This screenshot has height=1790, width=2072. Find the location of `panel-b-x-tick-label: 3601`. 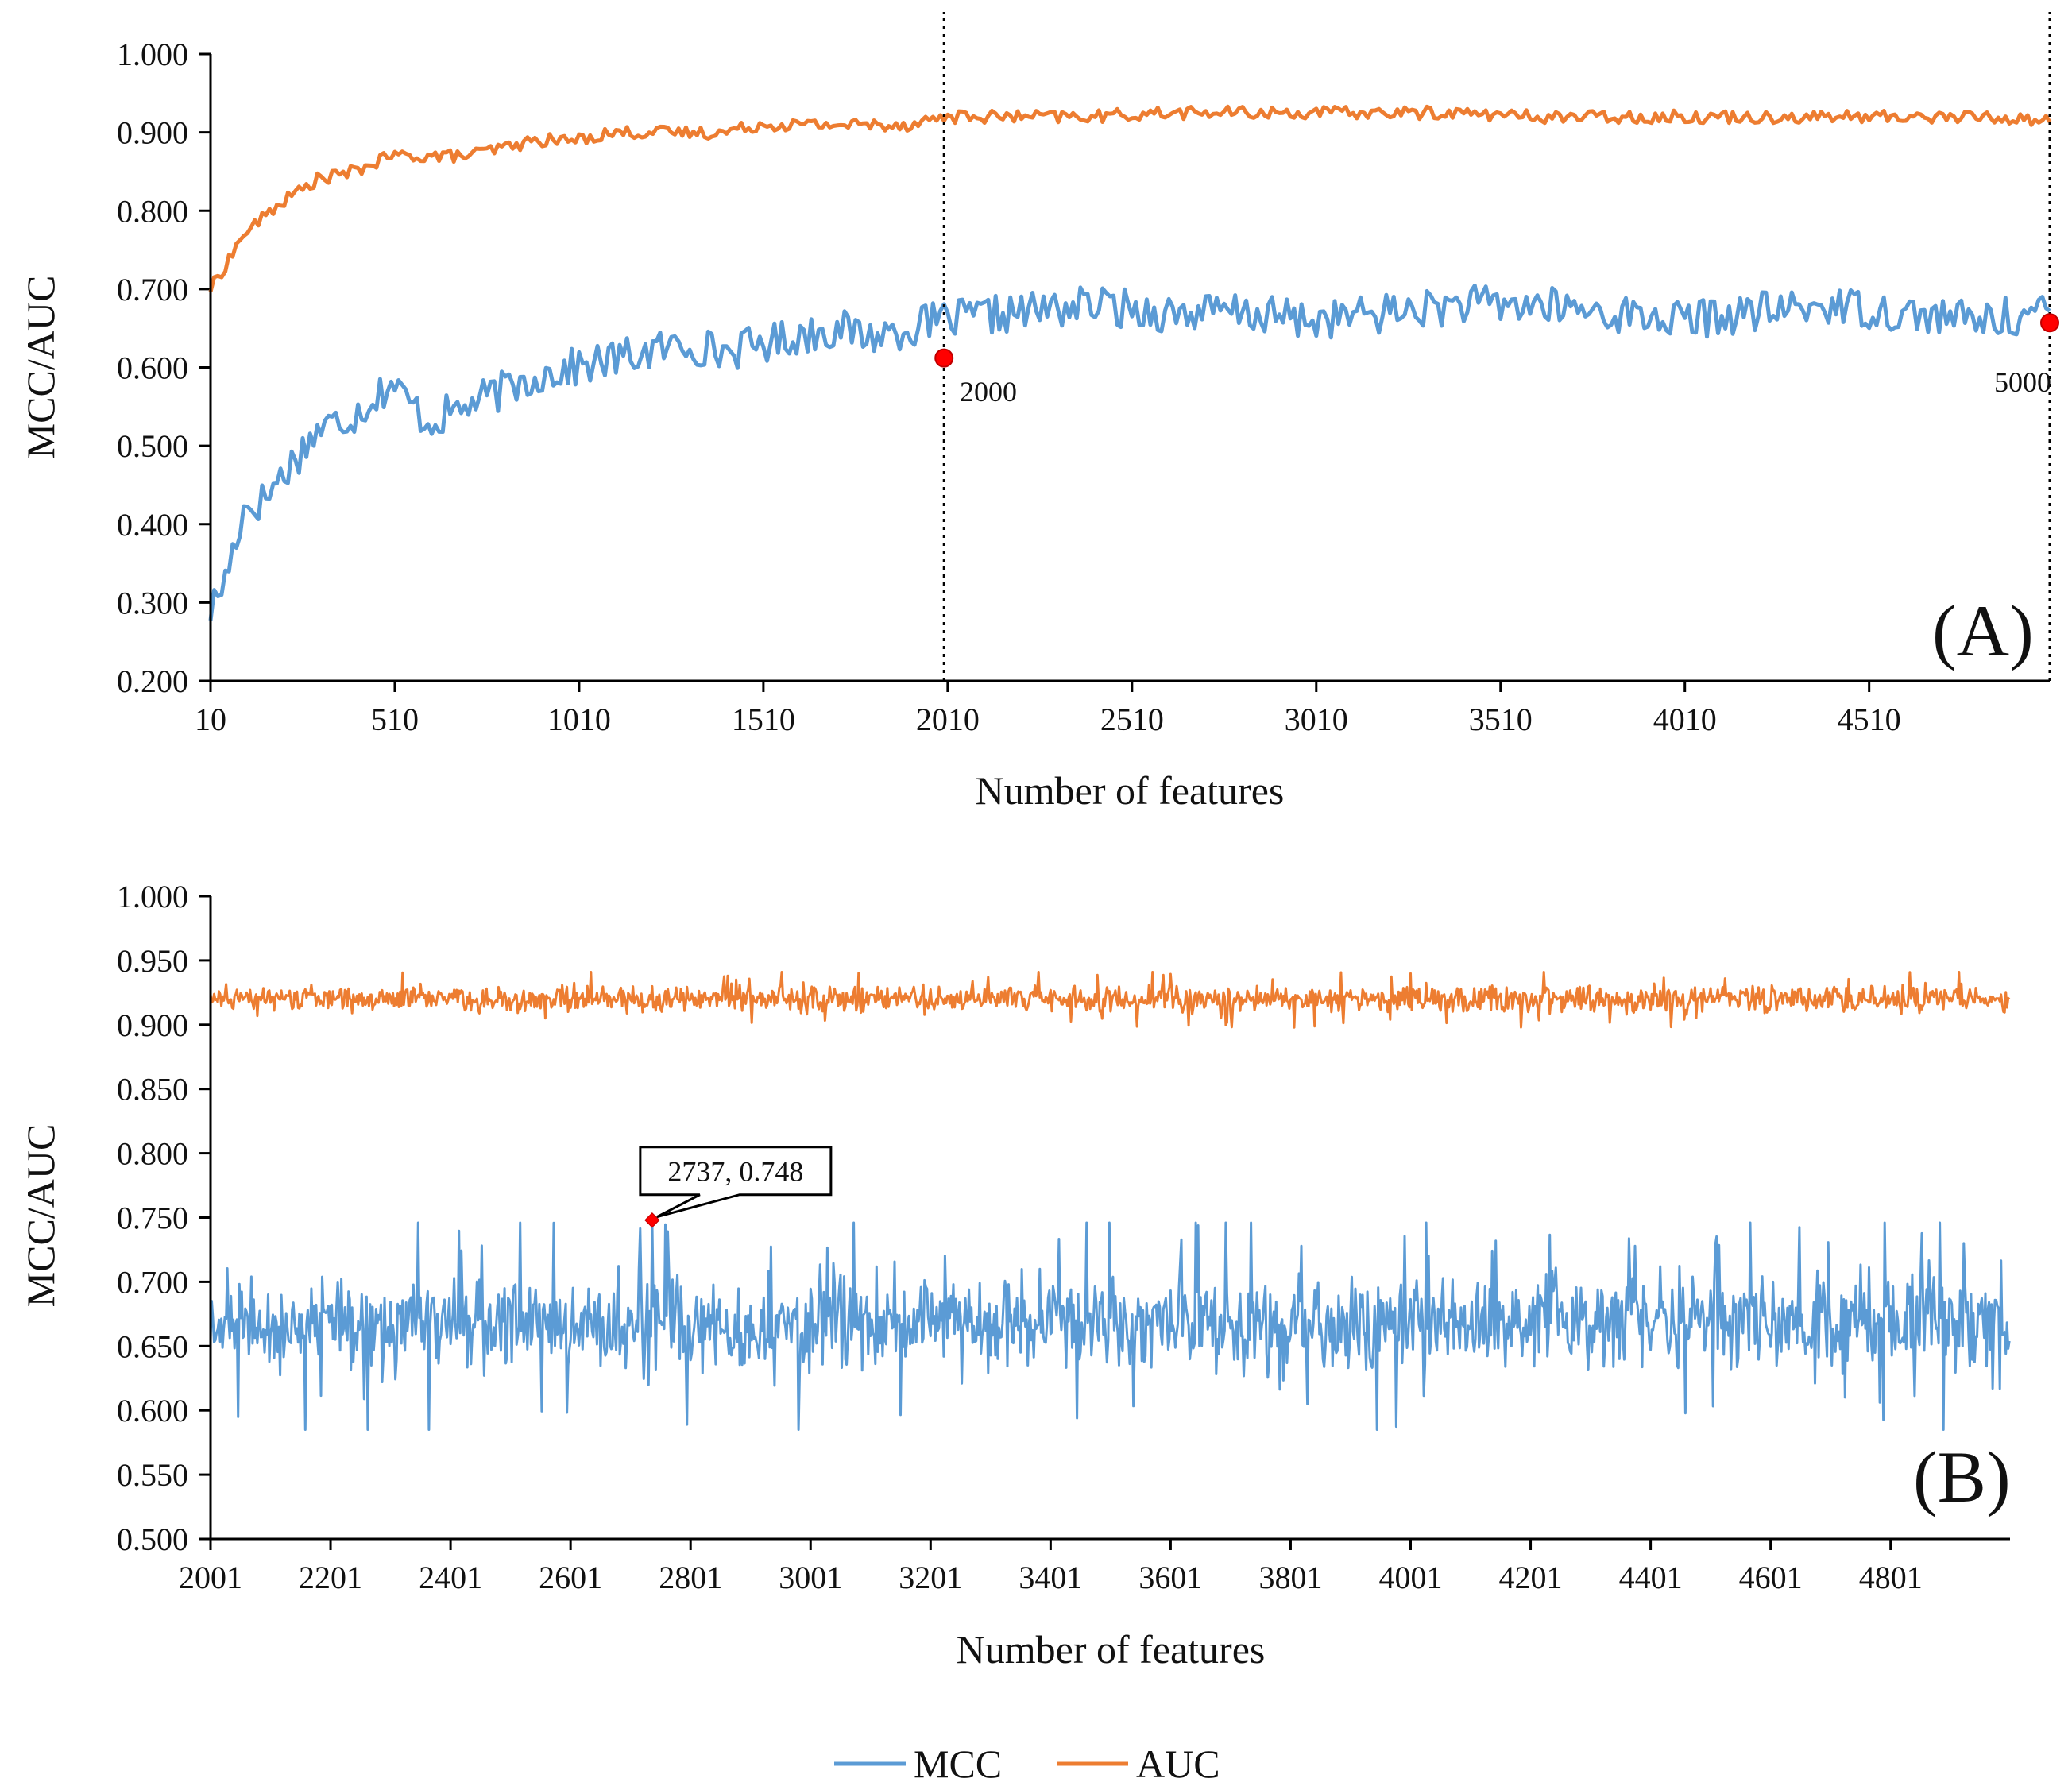

panel-b-x-tick-label: 3601 is located at coordinates (1170, 1577).